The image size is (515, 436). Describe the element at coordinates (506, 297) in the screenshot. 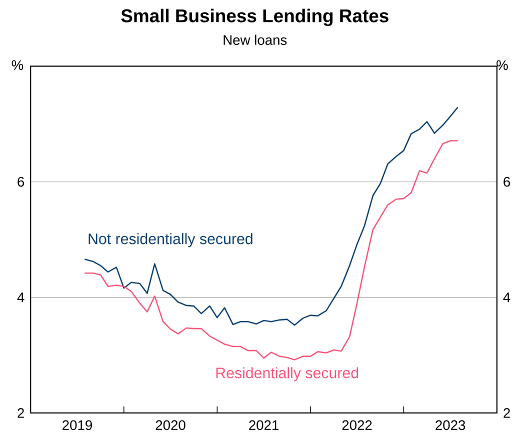

I see `y2-tick-label: 4` at that location.